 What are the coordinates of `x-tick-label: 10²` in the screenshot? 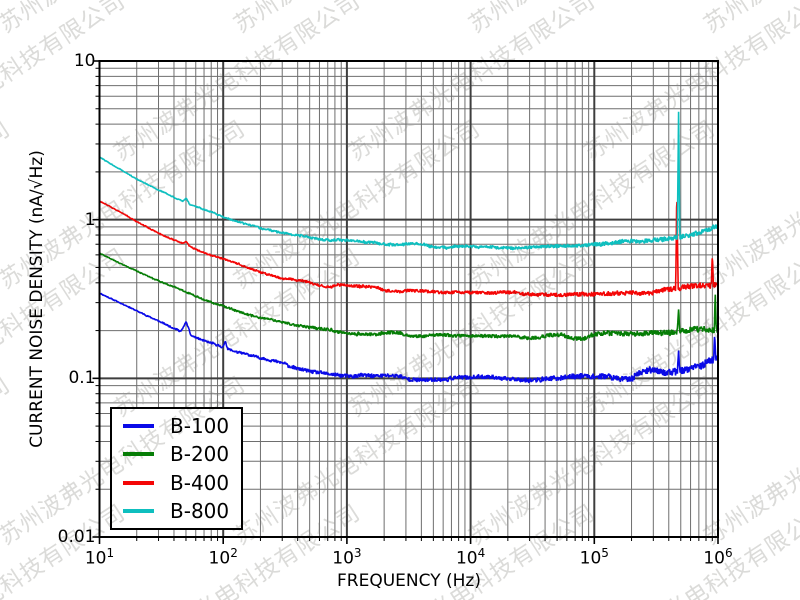 It's located at (223, 557).